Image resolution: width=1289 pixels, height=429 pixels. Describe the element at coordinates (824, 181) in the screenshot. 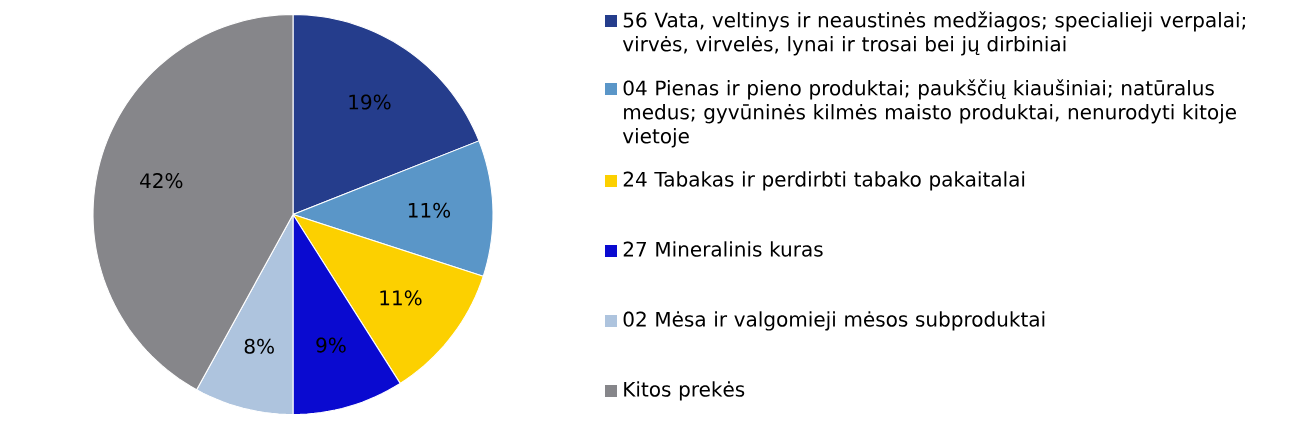

I see `legend-label: 24 Tabakas ir perdirbti tabako pakaitalai` at that location.